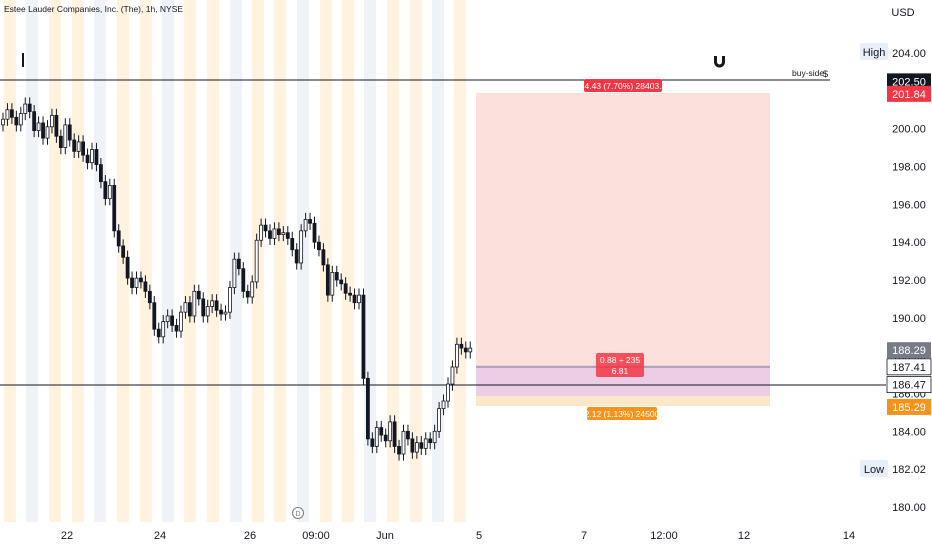 This screenshot has width=932, height=550. Describe the element at coordinates (909, 281) in the screenshot. I see `price-tick-label: 192.00` at that location.